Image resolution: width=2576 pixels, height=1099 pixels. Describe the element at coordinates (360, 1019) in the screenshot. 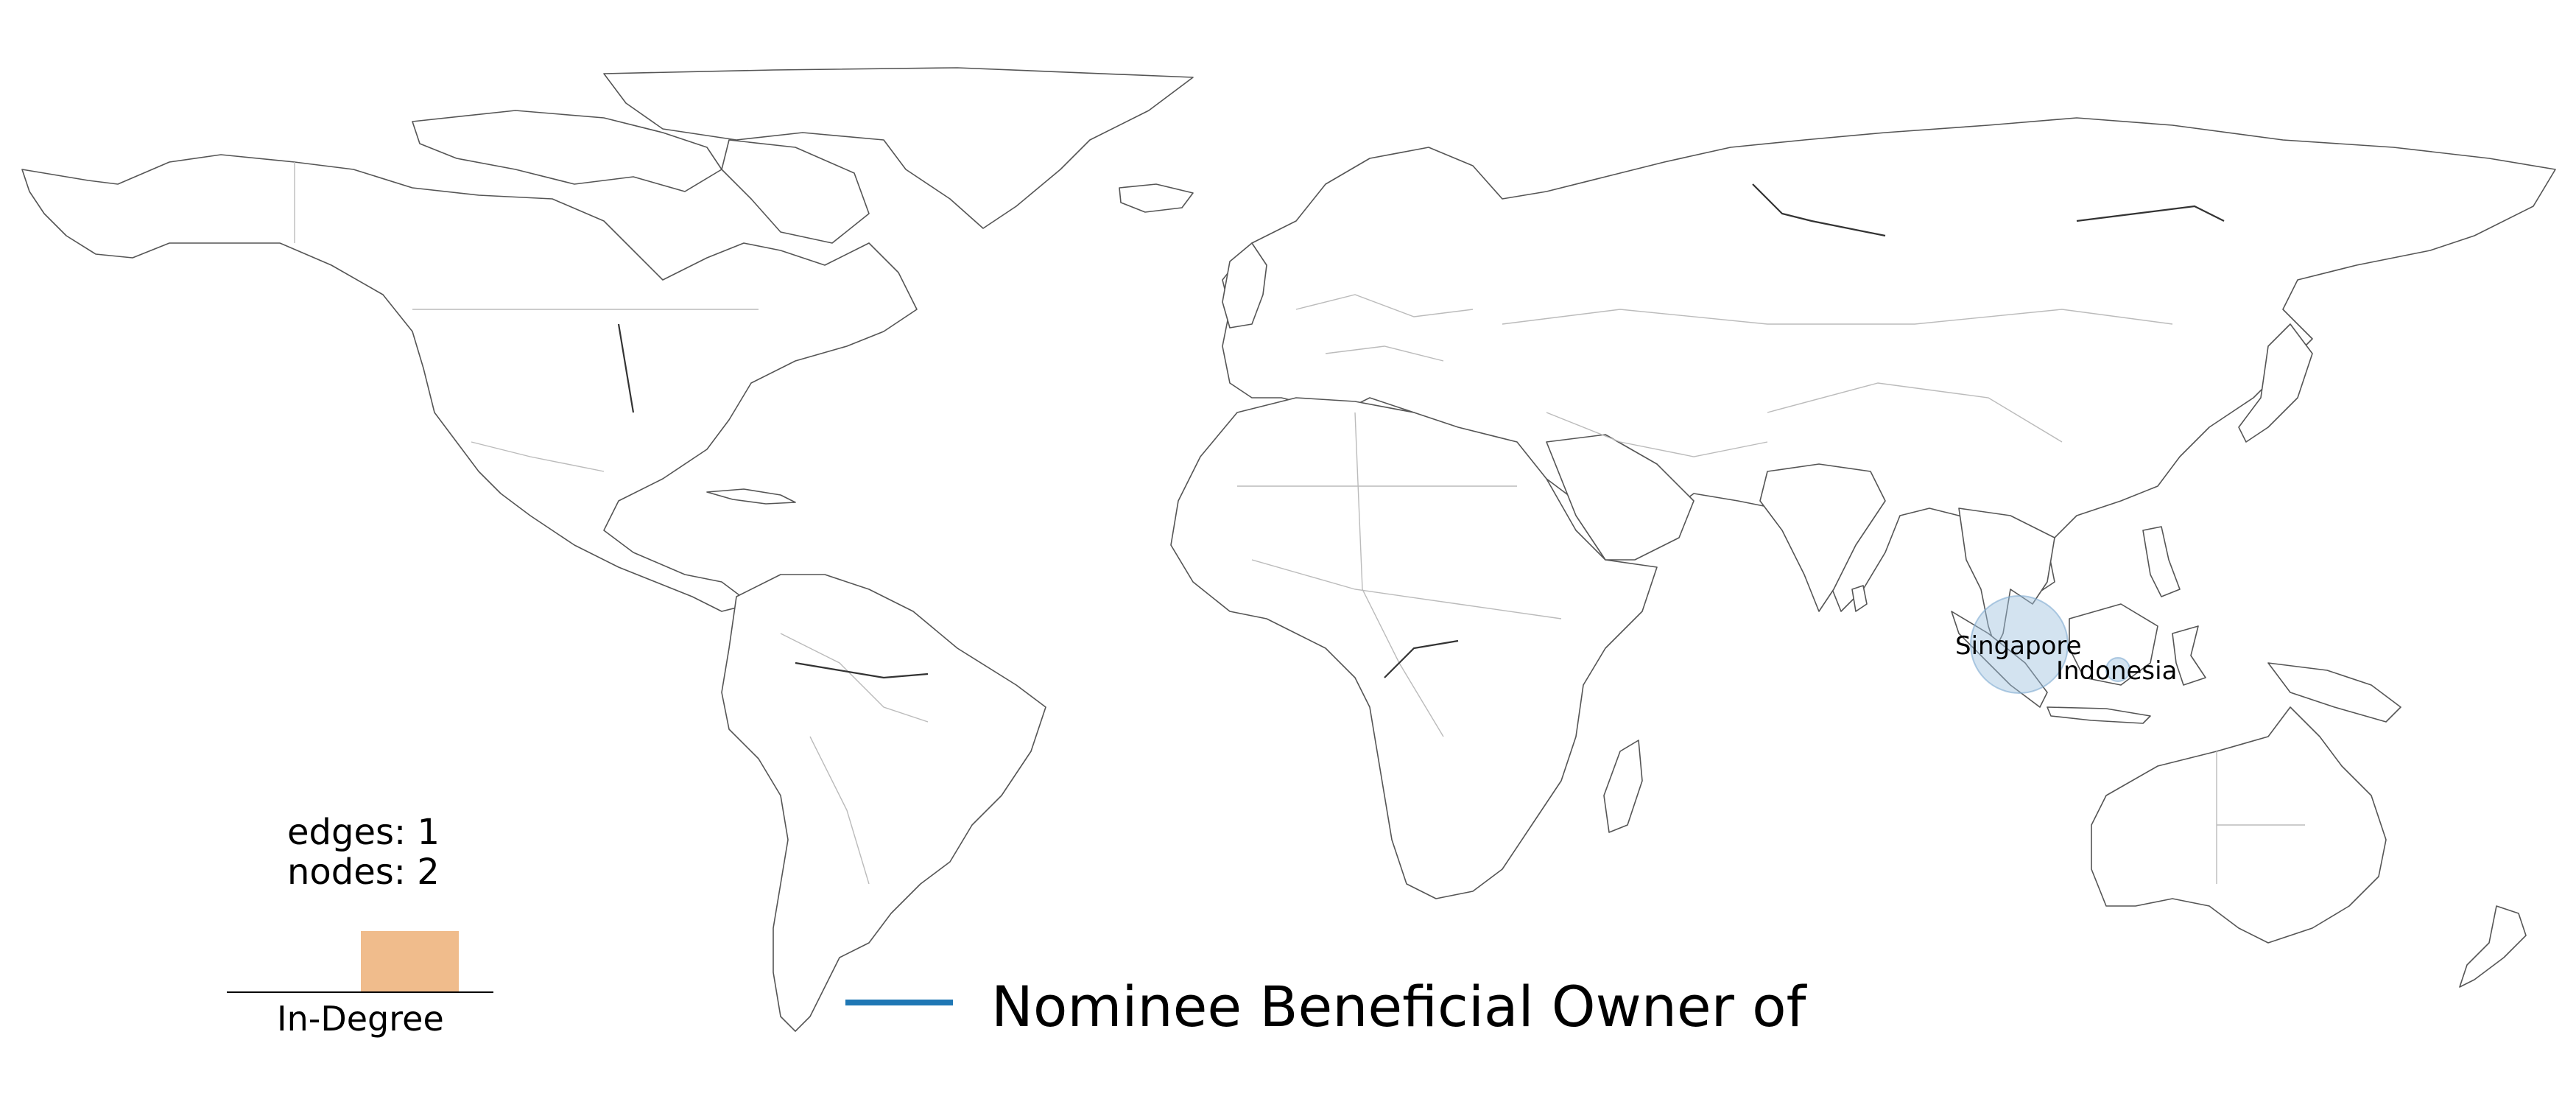

I see `in-degree-histogram-label: In-Degree` at that location.